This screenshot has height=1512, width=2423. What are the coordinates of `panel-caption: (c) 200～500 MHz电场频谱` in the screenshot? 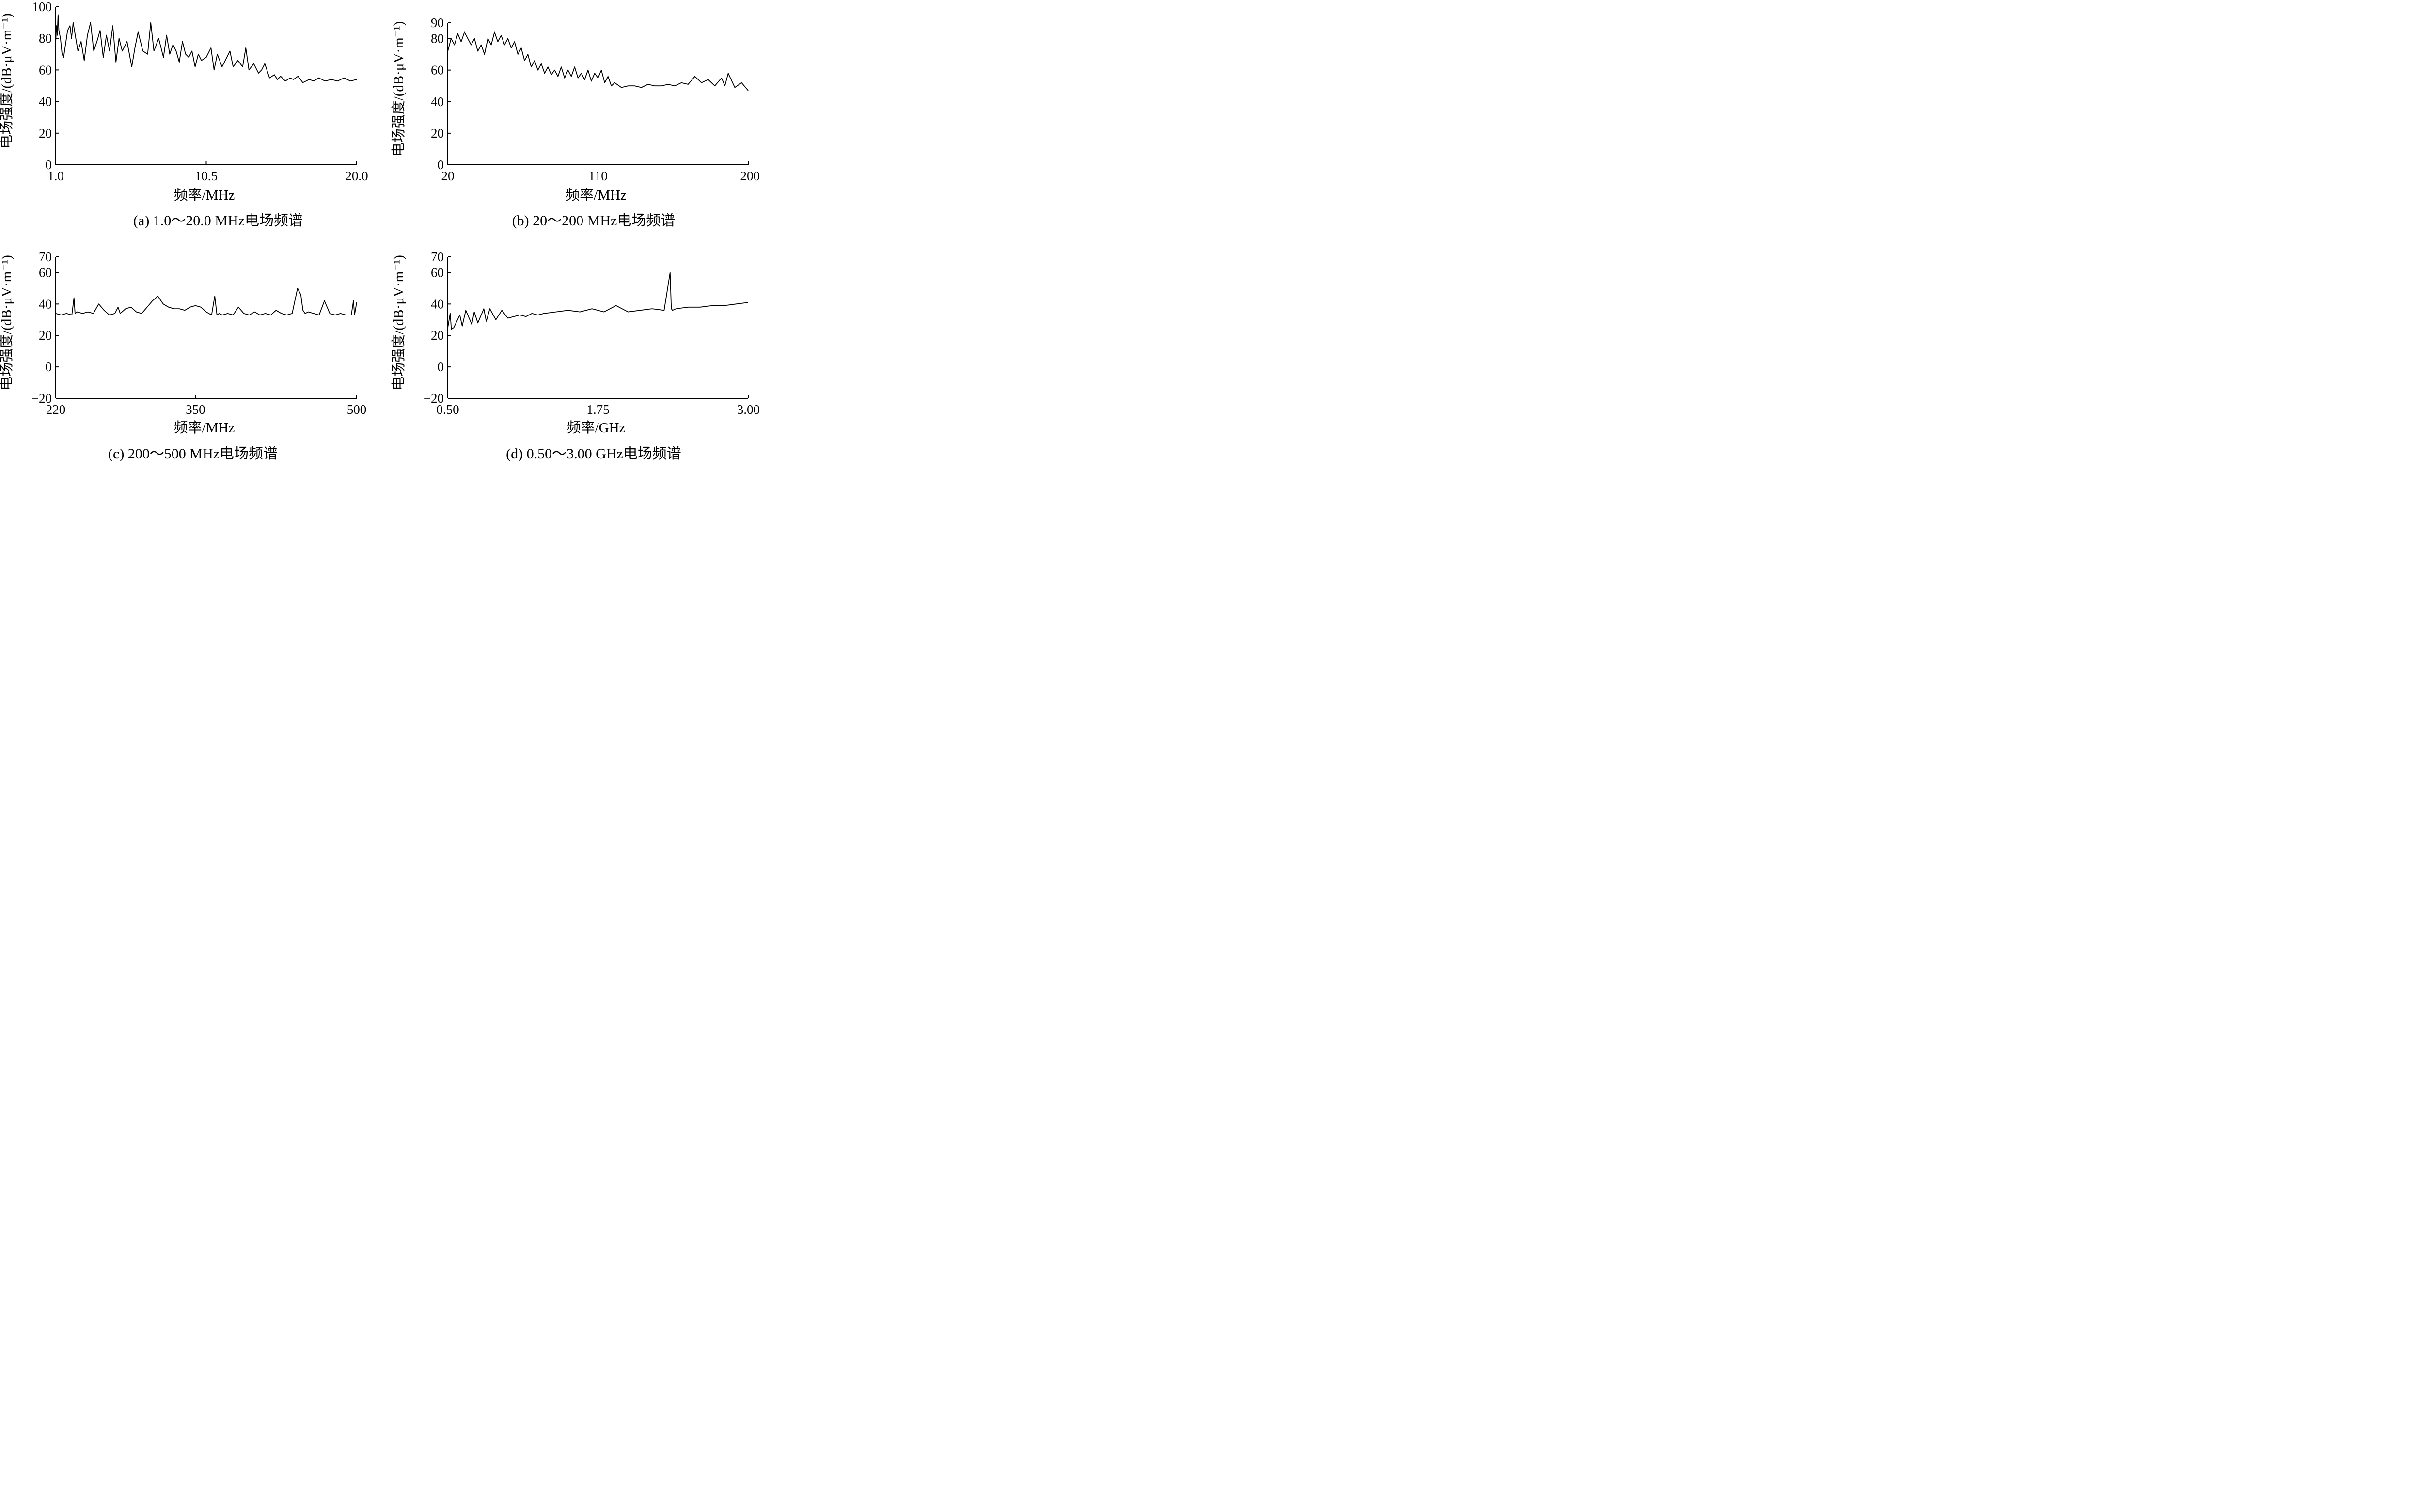 It's located at (193, 454).